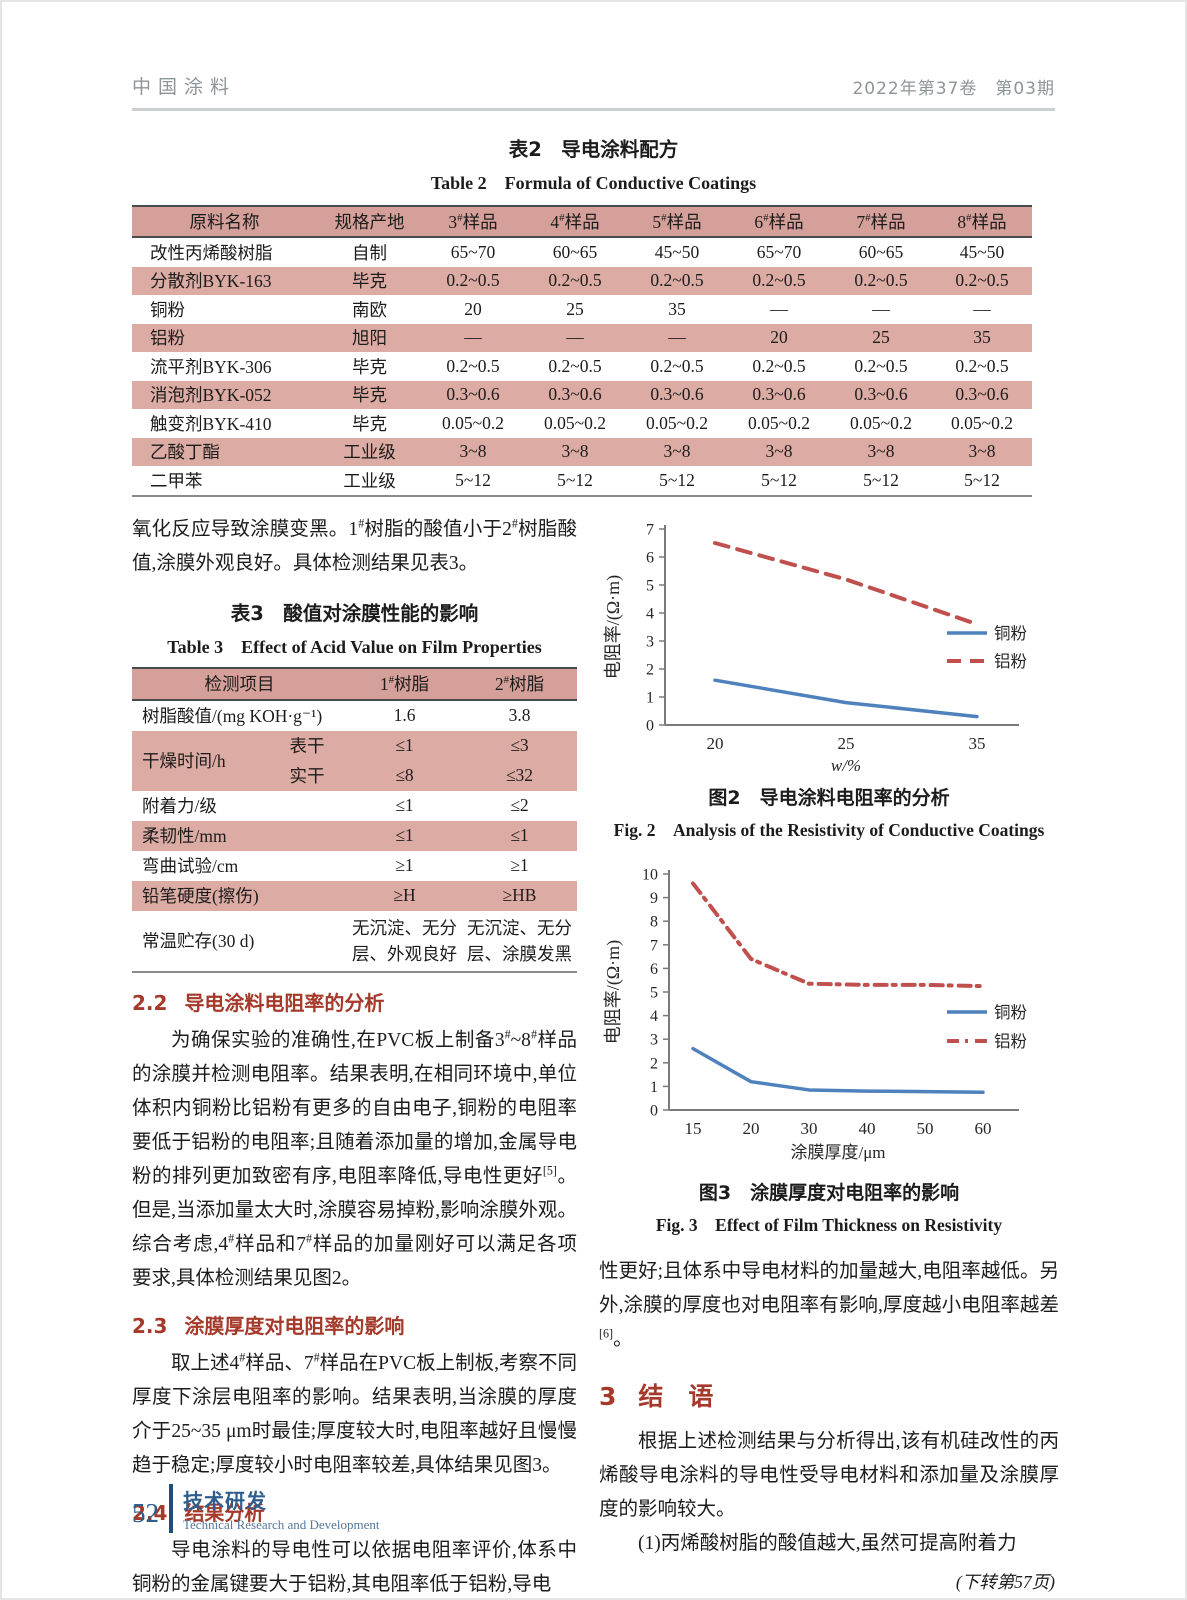 This screenshot has width=1187, height=1600. I want to click on svg-text: w/%, so click(846, 763).